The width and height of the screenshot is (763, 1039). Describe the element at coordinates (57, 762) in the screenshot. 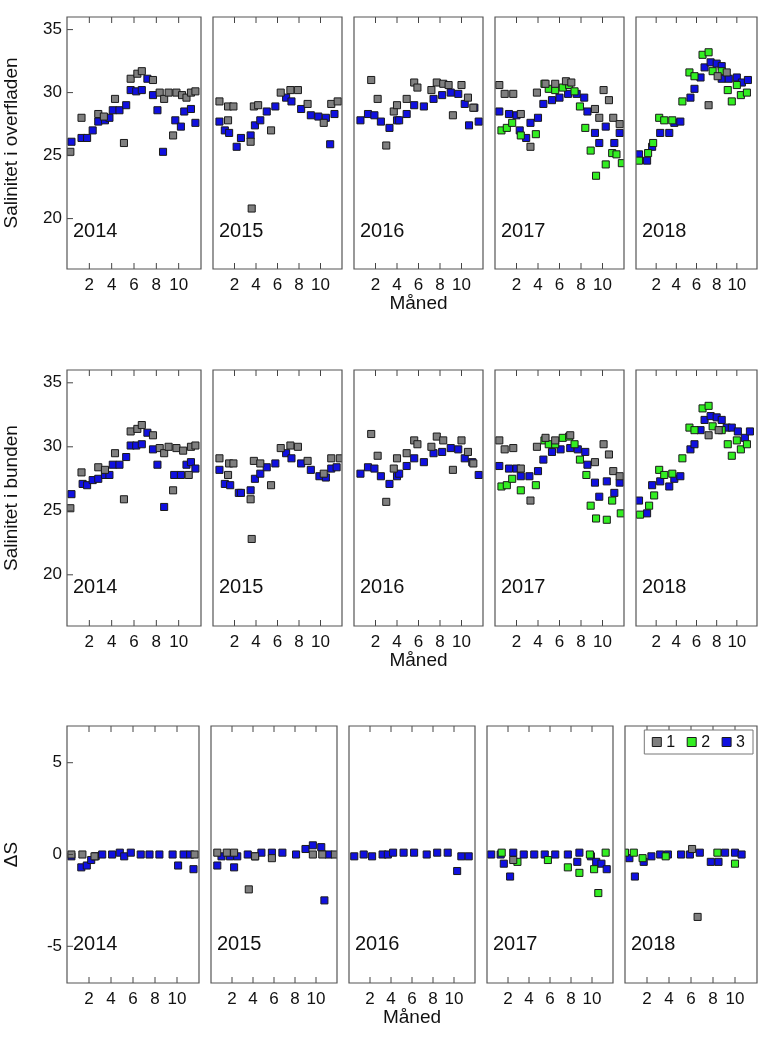

I see `y-tick-label: 5` at that location.